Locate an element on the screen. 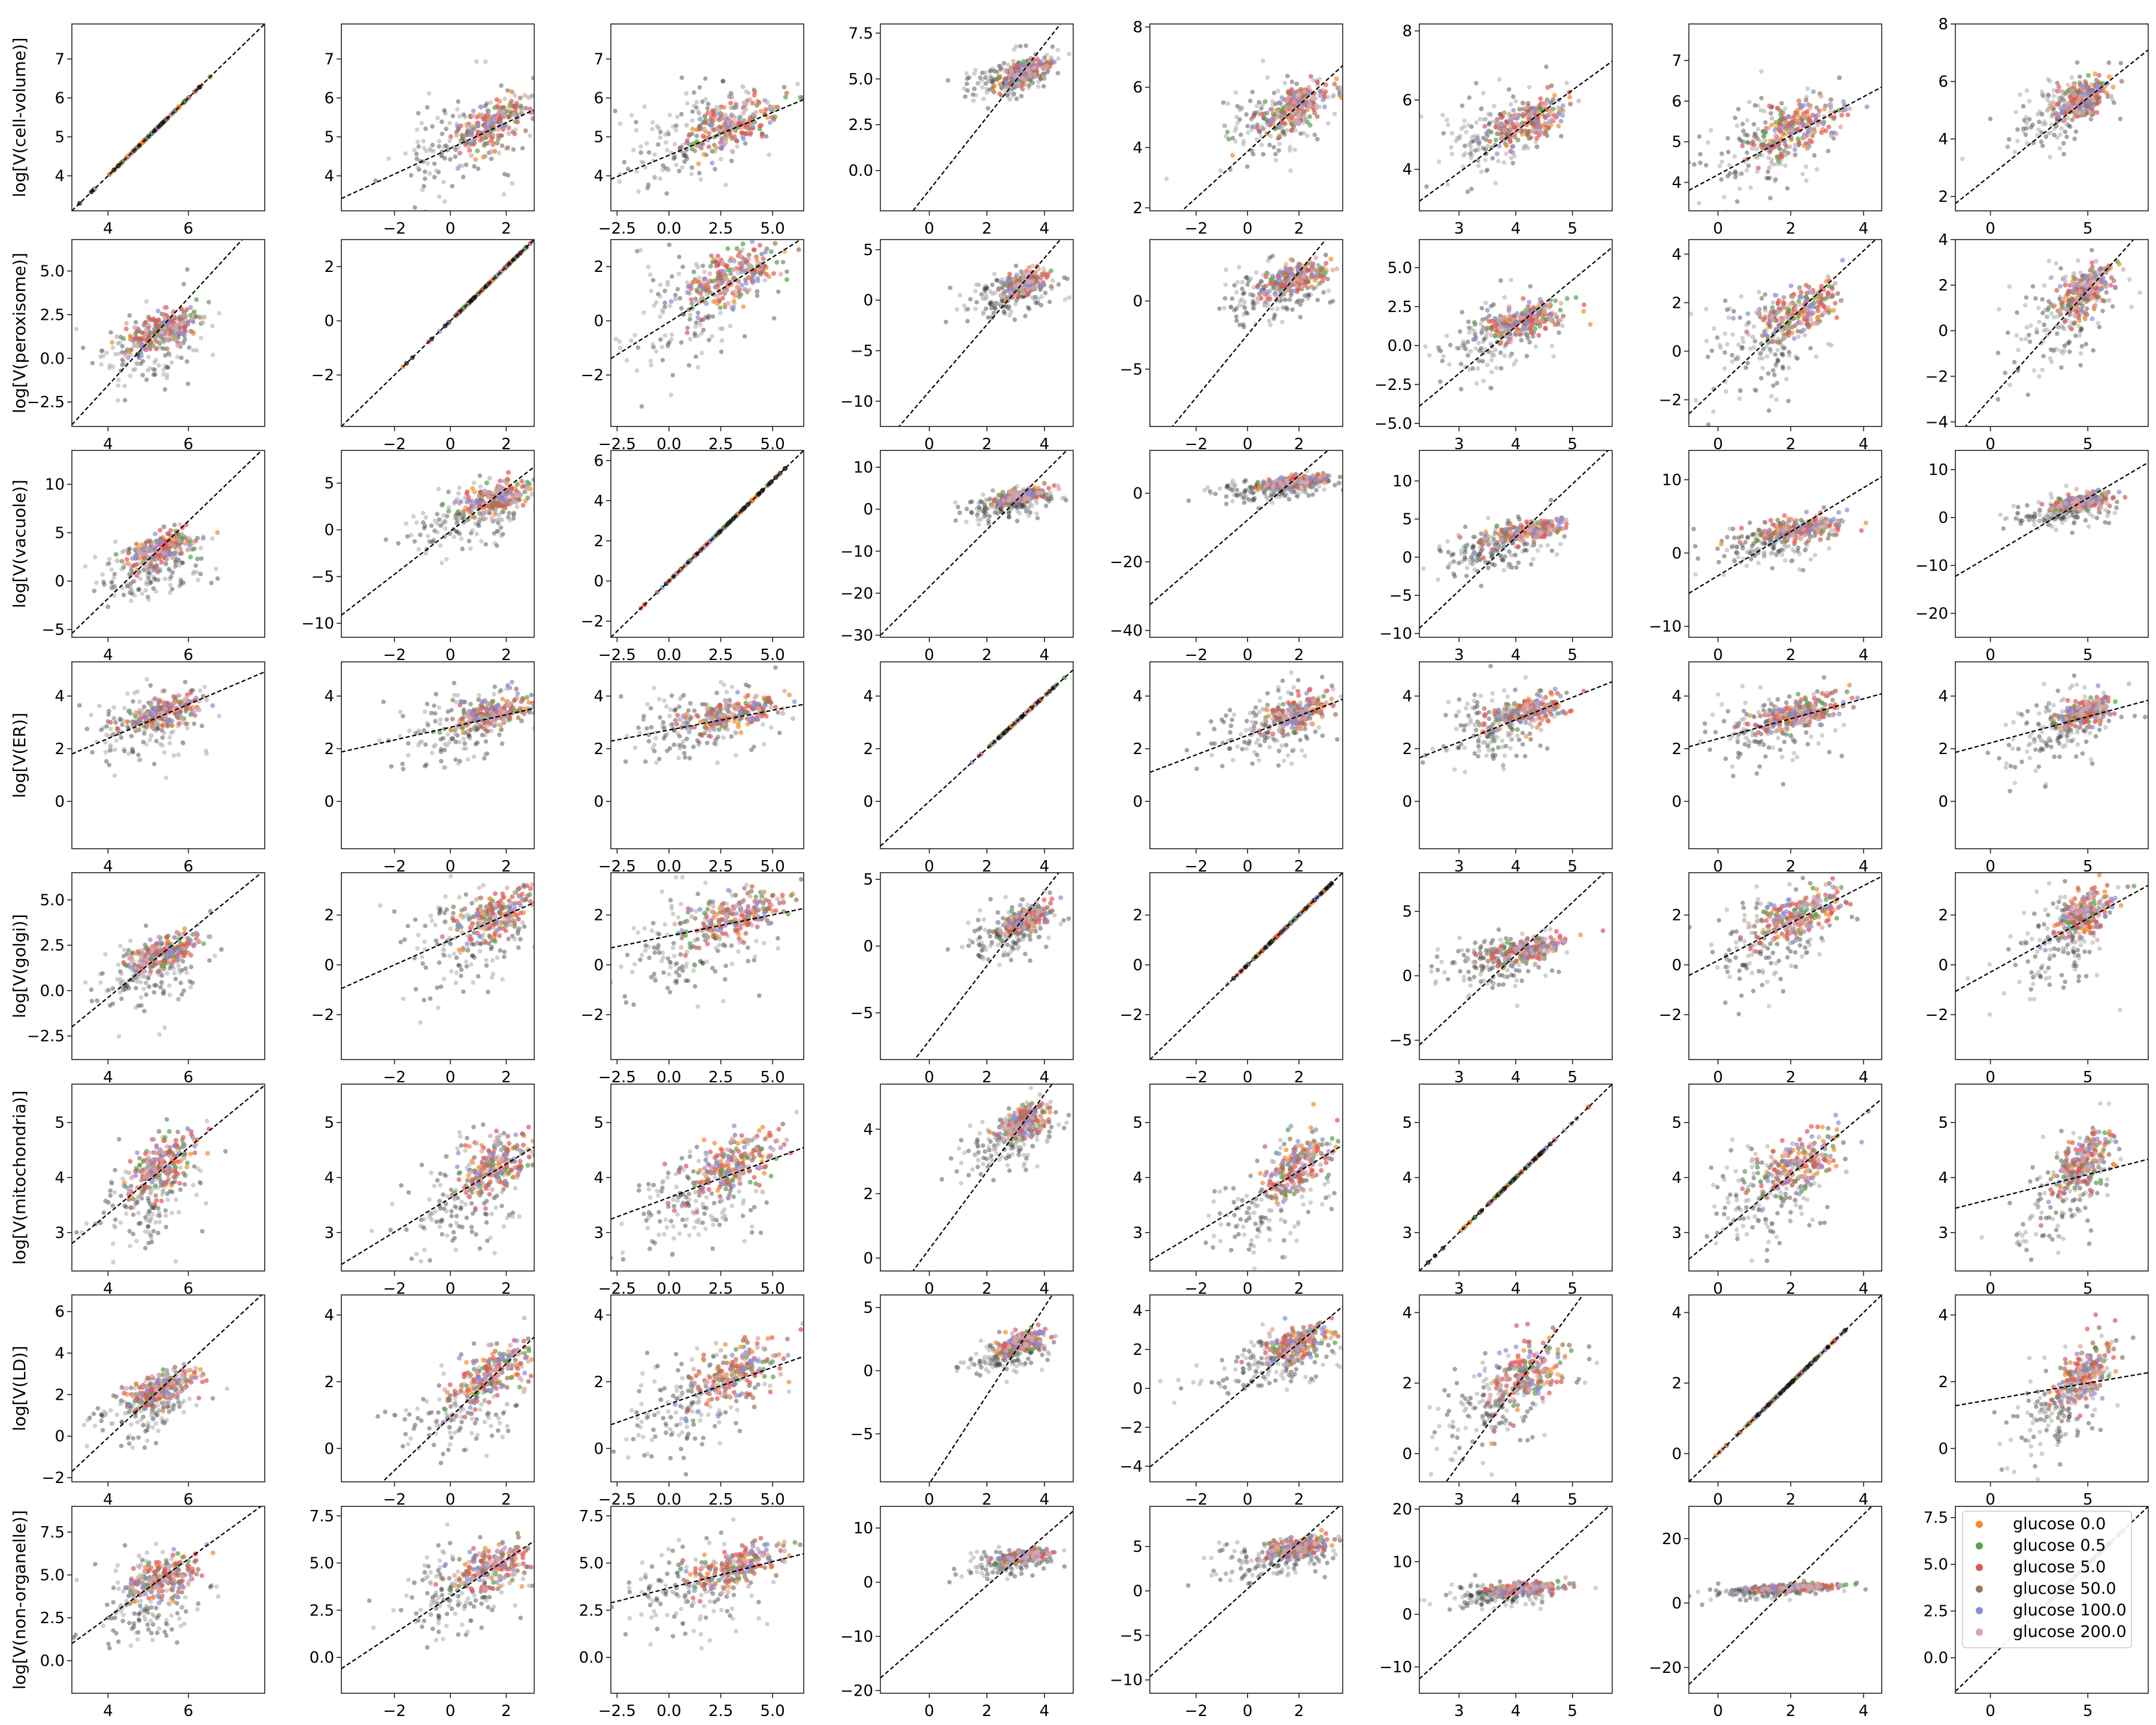 This screenshot has width=2156, height=1725. y-tick-label: 4 is located at coordinates (329, 177).